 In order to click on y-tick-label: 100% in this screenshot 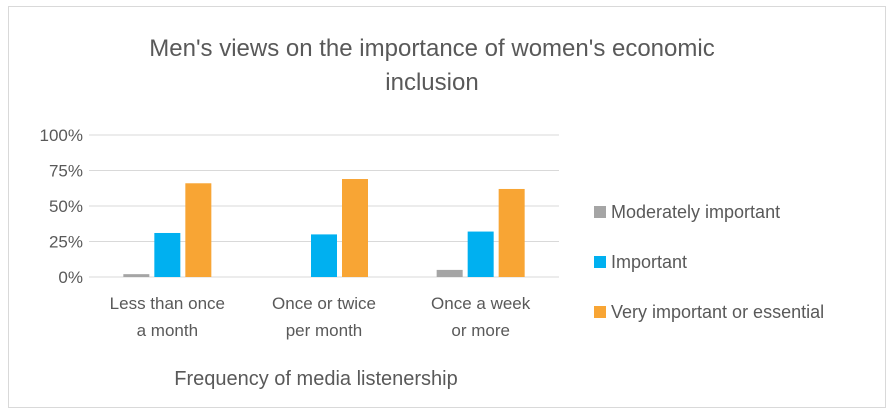, I will do `click(61, 135)`.